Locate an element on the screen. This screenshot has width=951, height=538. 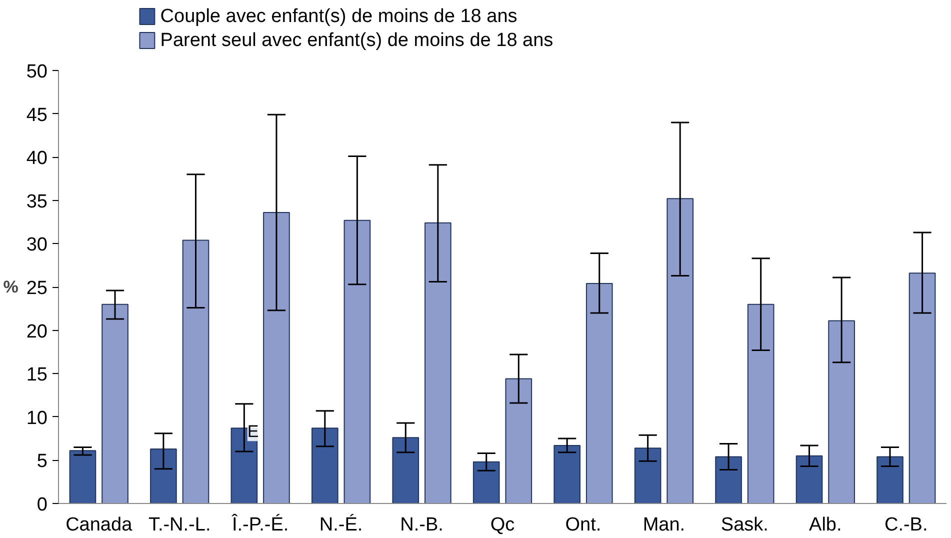
y-tick-label: 45 is located at coordinates (37, 115).